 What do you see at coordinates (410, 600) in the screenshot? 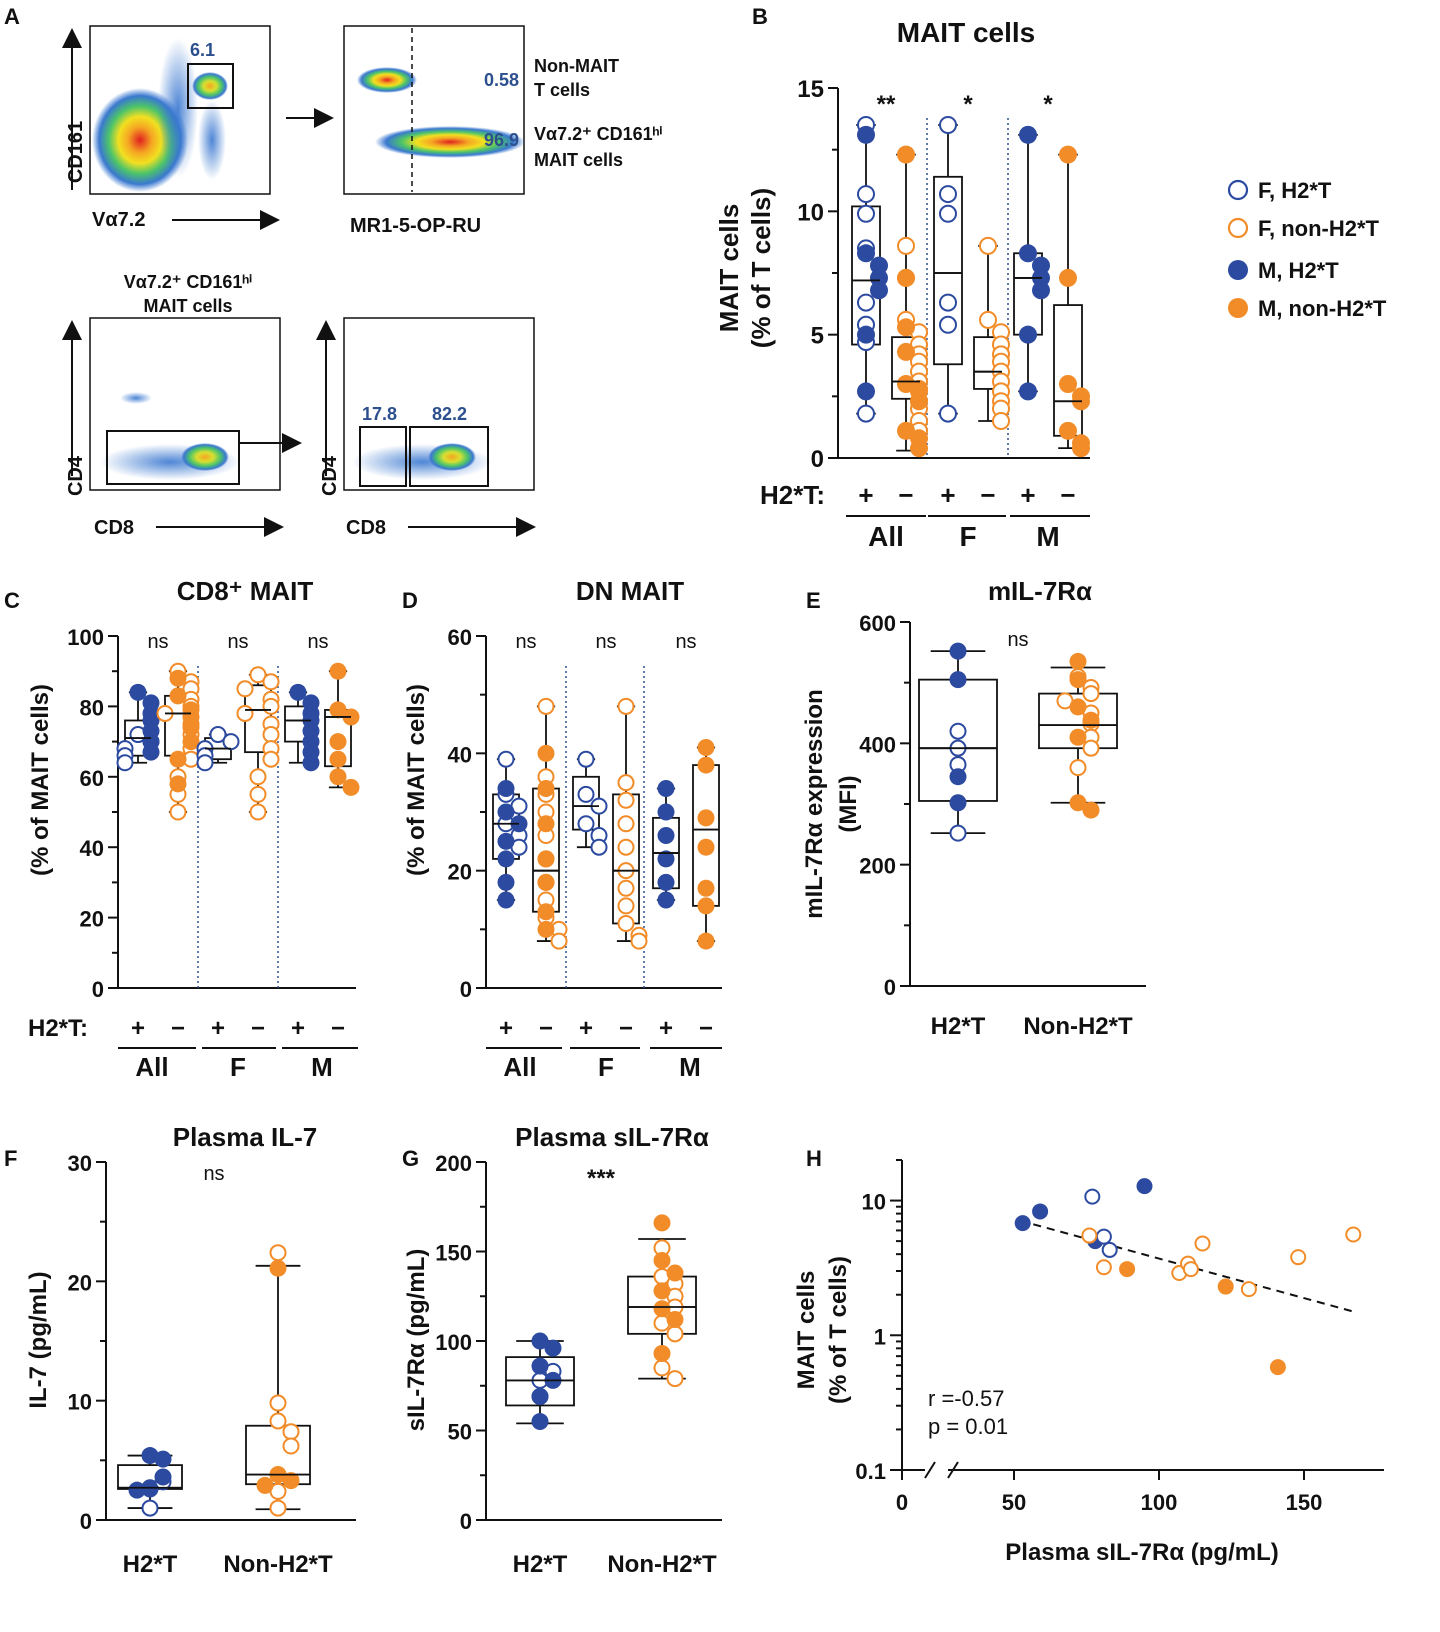
I see `panel-letter-d: D` at bounding box center [410, 600].